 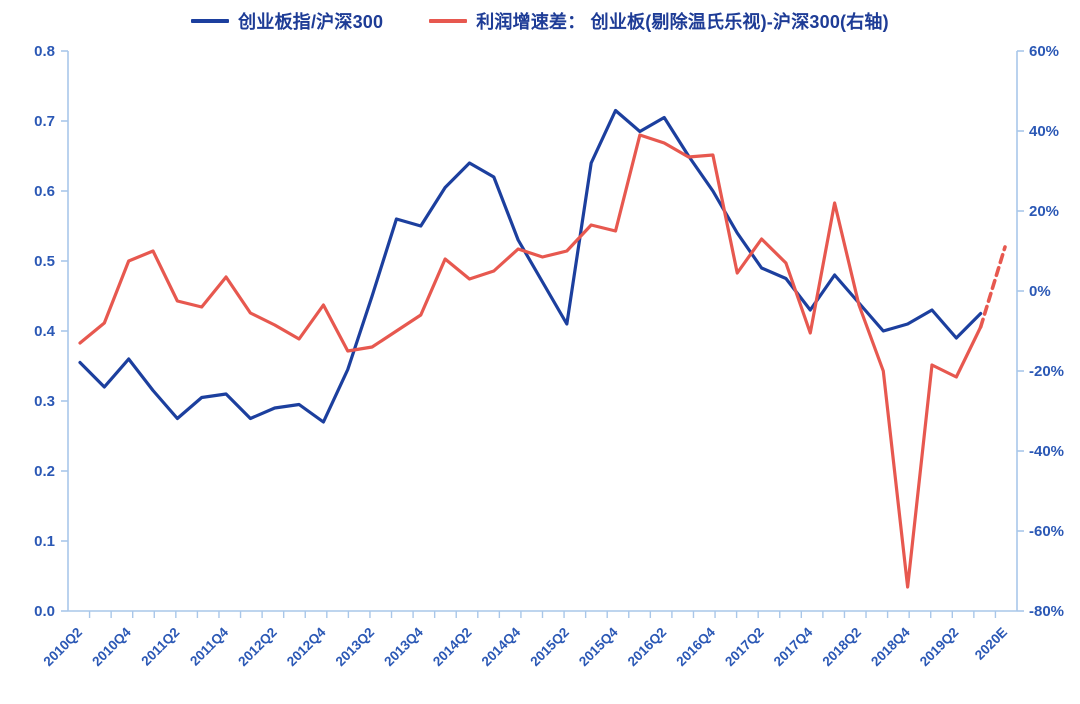 What do you see at coordinates (793, 646) in the screenshot?
I see `x-axis-label: 2017Q4` at bounding box center [793, 646].